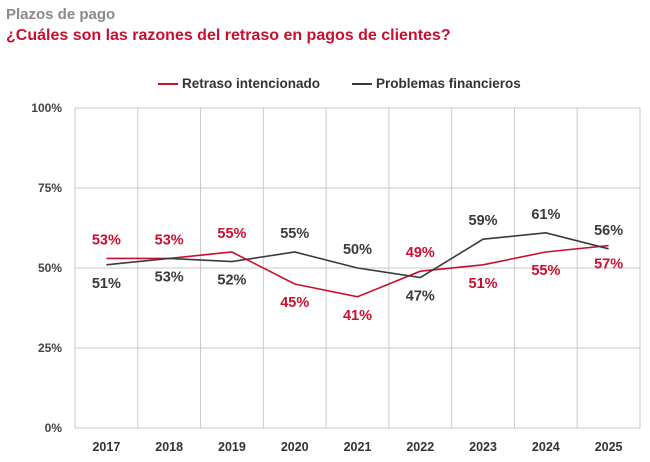 This screenshot has width=650, height=462. Describe the element at coordinates (483, 284) in the screenshot. I see `data-label-retraso: 51%` at that location.